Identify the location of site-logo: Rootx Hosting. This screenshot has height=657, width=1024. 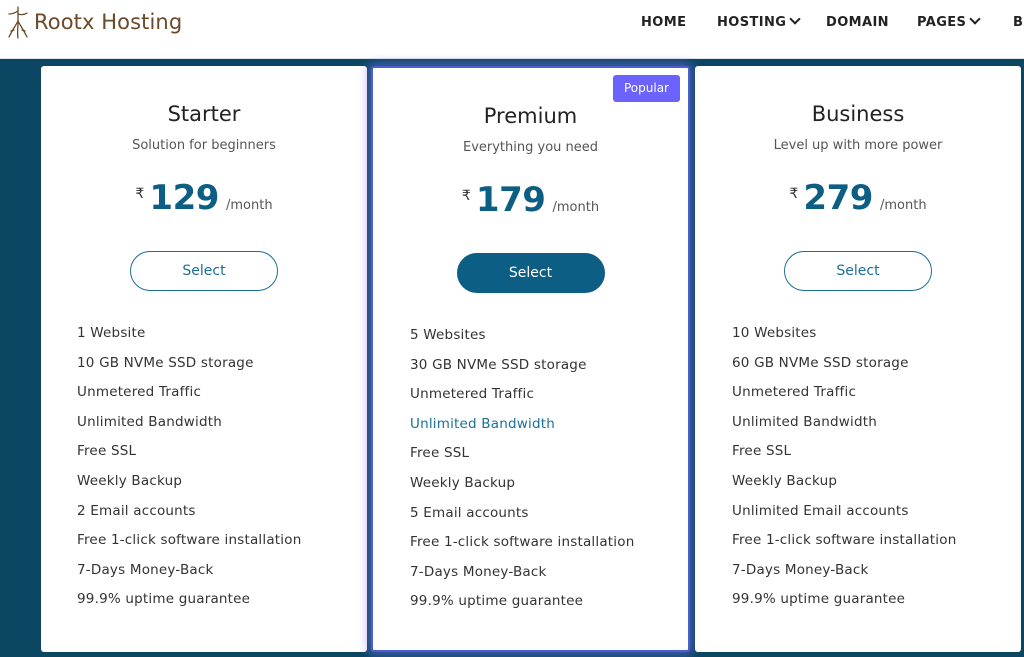
(94, 22).